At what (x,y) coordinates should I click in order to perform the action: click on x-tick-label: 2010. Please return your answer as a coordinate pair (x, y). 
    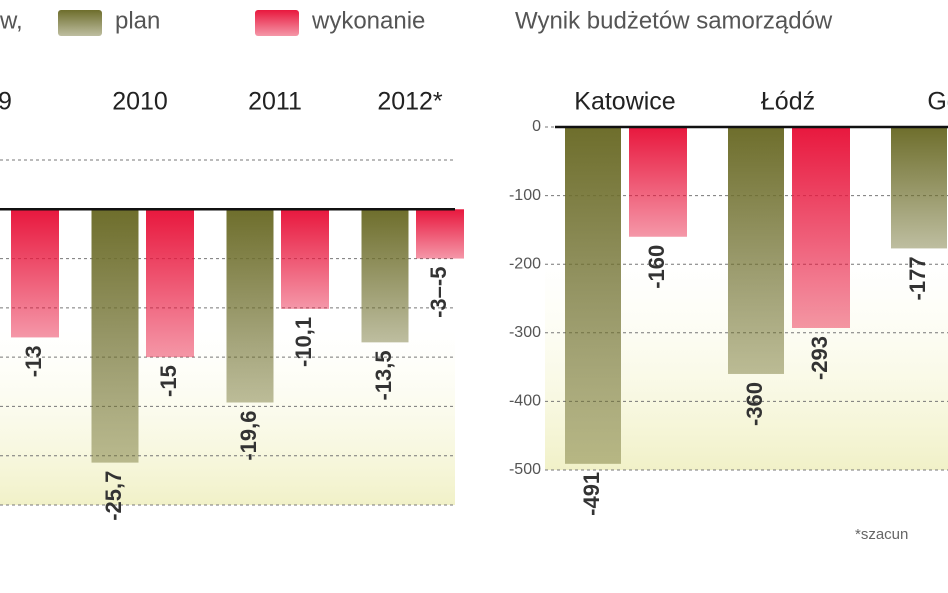
    Looking at the image, I should click on (140, 102).